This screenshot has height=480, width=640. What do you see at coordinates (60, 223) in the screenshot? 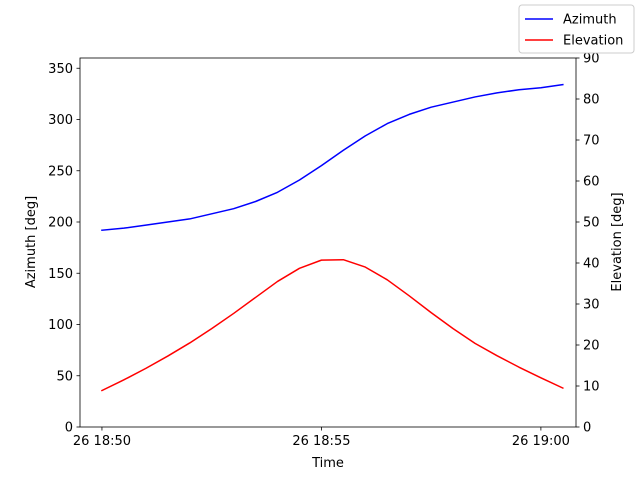
I see `y-left-tick-label: 200` at bounding box center [60, 223].